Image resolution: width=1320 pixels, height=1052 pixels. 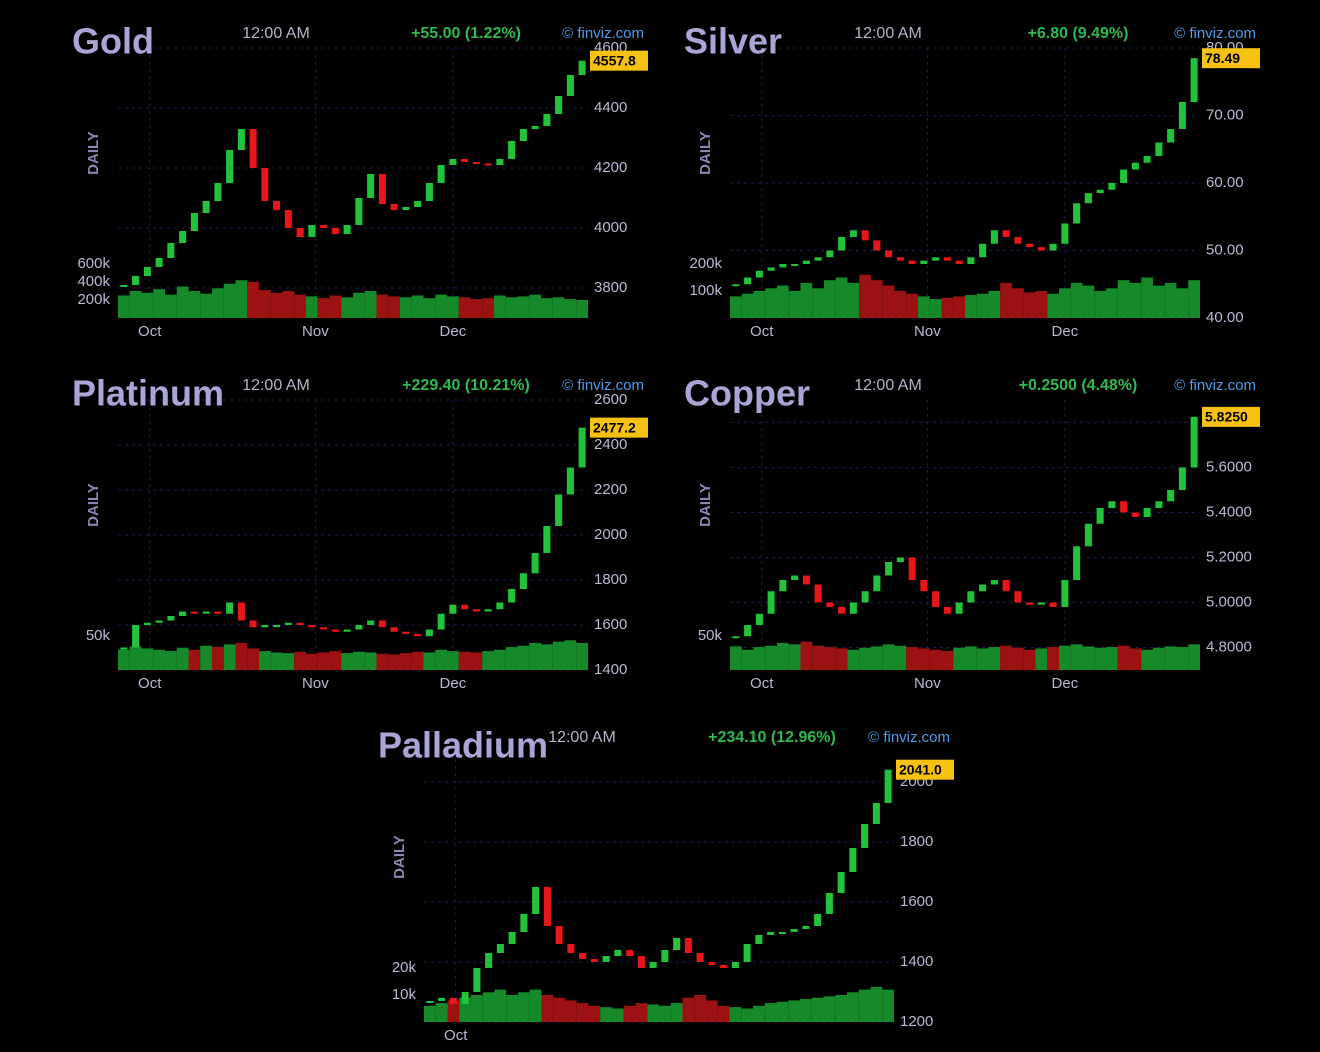 What do you see at coordinates (93, 263) in the screenshot?
I see `volume-tick-label: 600k` at bounding box center [93, 263].